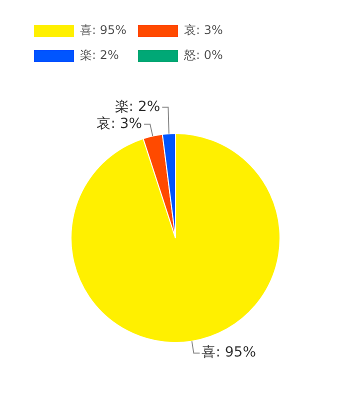 Image resolution: width=351 pixels, height=416 pixels. I want to click on legend-label: 喜: 95%, so click(103, 30).